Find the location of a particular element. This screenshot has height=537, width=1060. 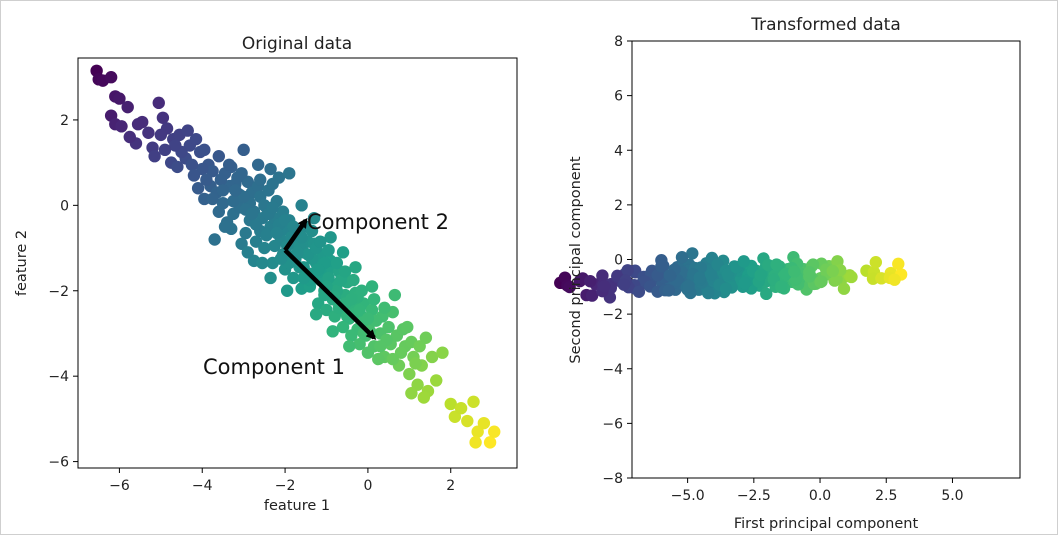

left-x-axis-label: feature 1 is located at coordinates (297, 506).